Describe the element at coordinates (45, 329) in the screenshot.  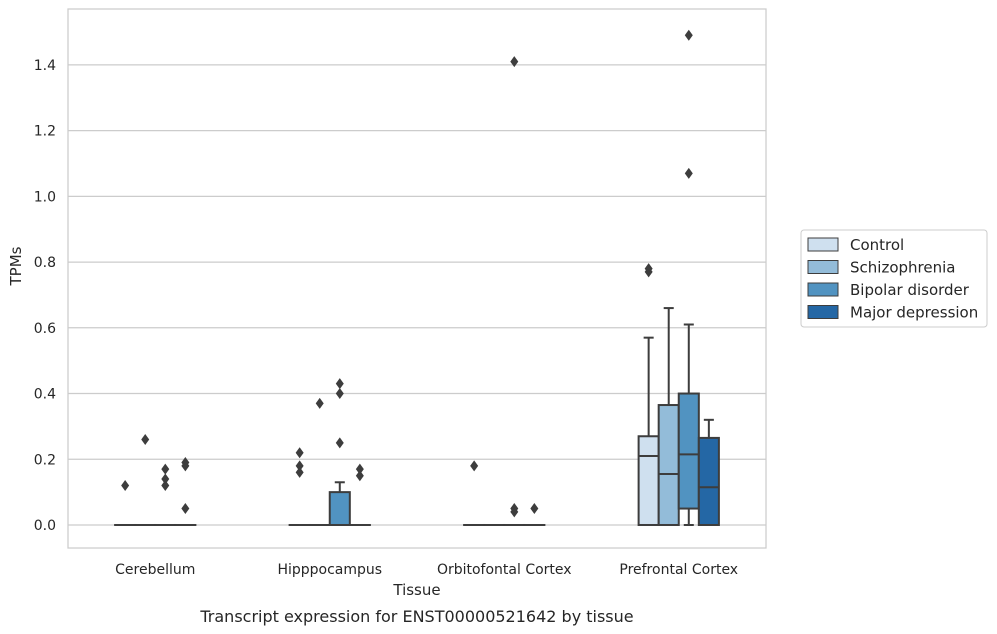
I see `y-tick-label: 0.6` at that location.